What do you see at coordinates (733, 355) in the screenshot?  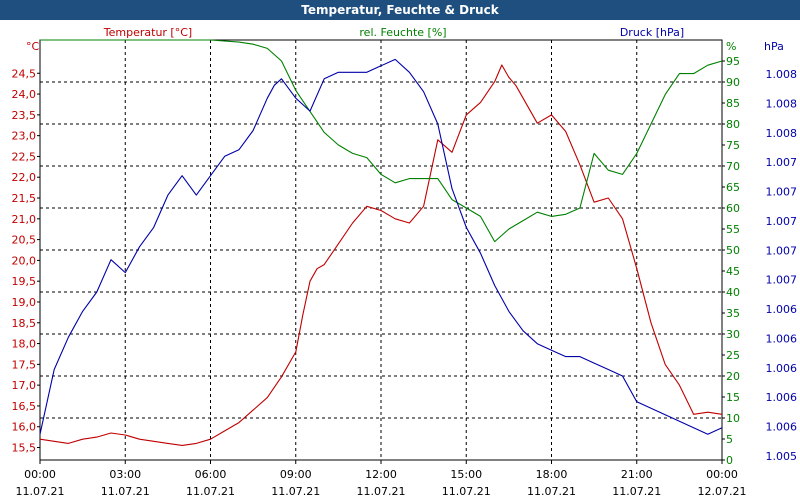 I see `humidity-tick-label: 25` at bounding box center [733, 355].